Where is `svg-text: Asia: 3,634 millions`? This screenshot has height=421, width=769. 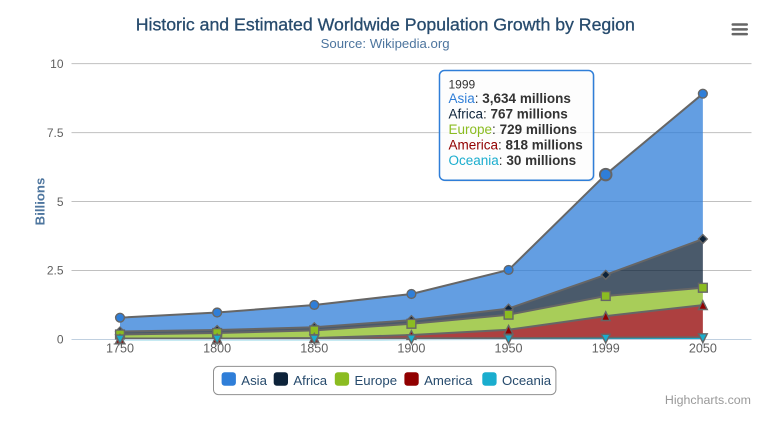 svg-text: Asia: 3,634 millions is located at coordinates (510, 98).